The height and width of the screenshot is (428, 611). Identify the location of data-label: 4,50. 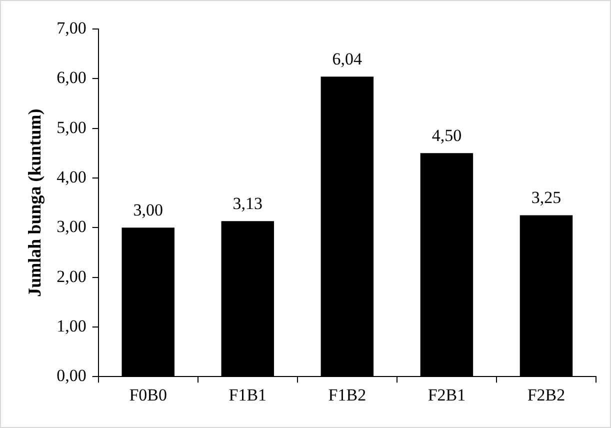
(447, 136).